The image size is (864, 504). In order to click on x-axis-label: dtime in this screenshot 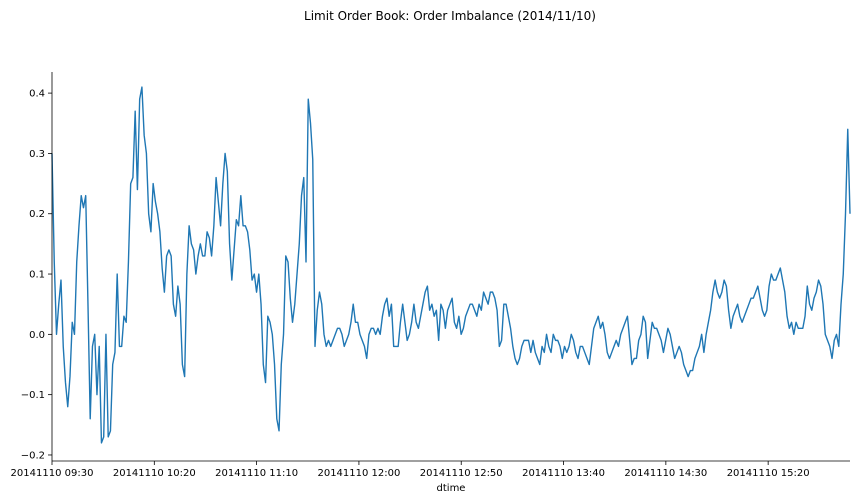, I will do `click(451, 488)`.